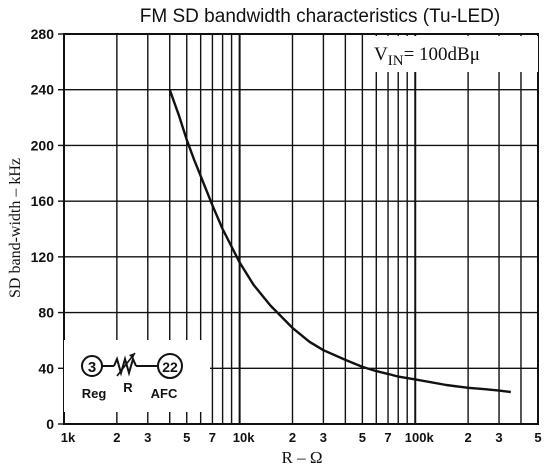 Image resolution: width=553 pixels, height=468 pixels. I want to click on inset-label-mid: R, so click(128, 387).